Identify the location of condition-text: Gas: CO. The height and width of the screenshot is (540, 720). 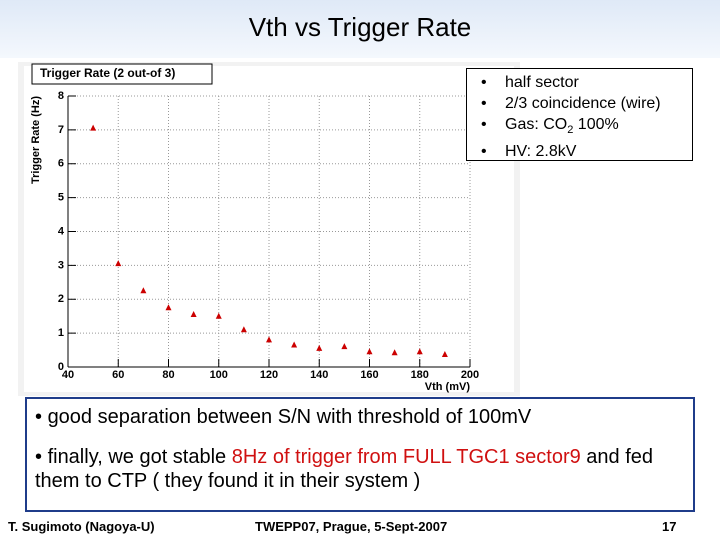
(536, 124).